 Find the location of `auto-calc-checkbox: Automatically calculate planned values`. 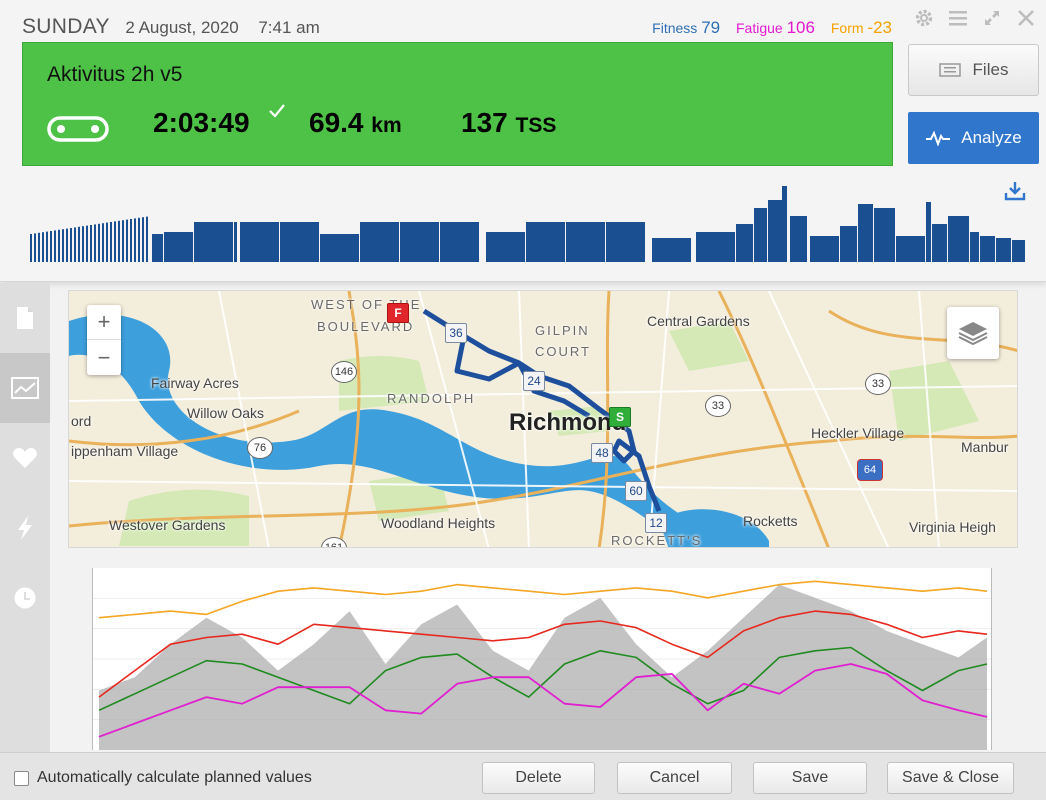

auto-calc-checkbox: Automatically calculate planned values is located at coordinates (163, 778).